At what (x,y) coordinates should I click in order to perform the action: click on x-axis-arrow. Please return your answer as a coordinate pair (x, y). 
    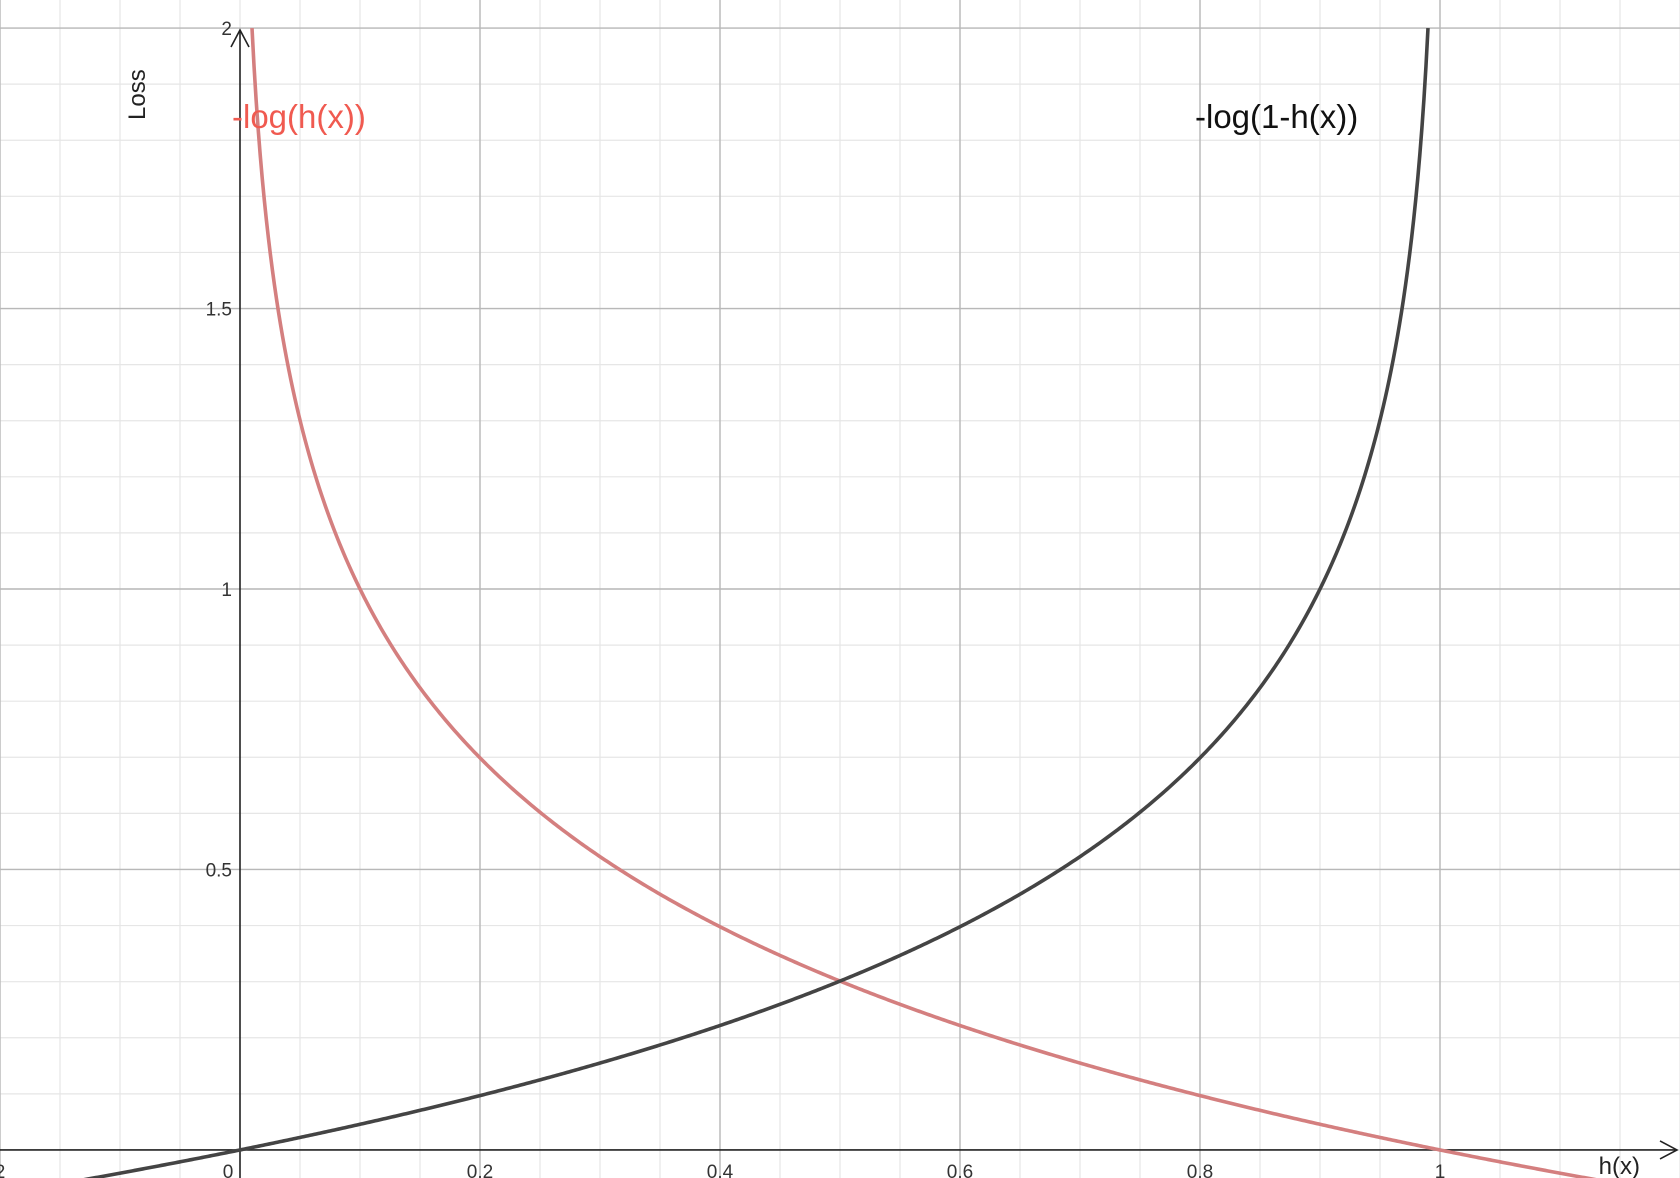
    Looking at the image, I should click on (1669, 1150).